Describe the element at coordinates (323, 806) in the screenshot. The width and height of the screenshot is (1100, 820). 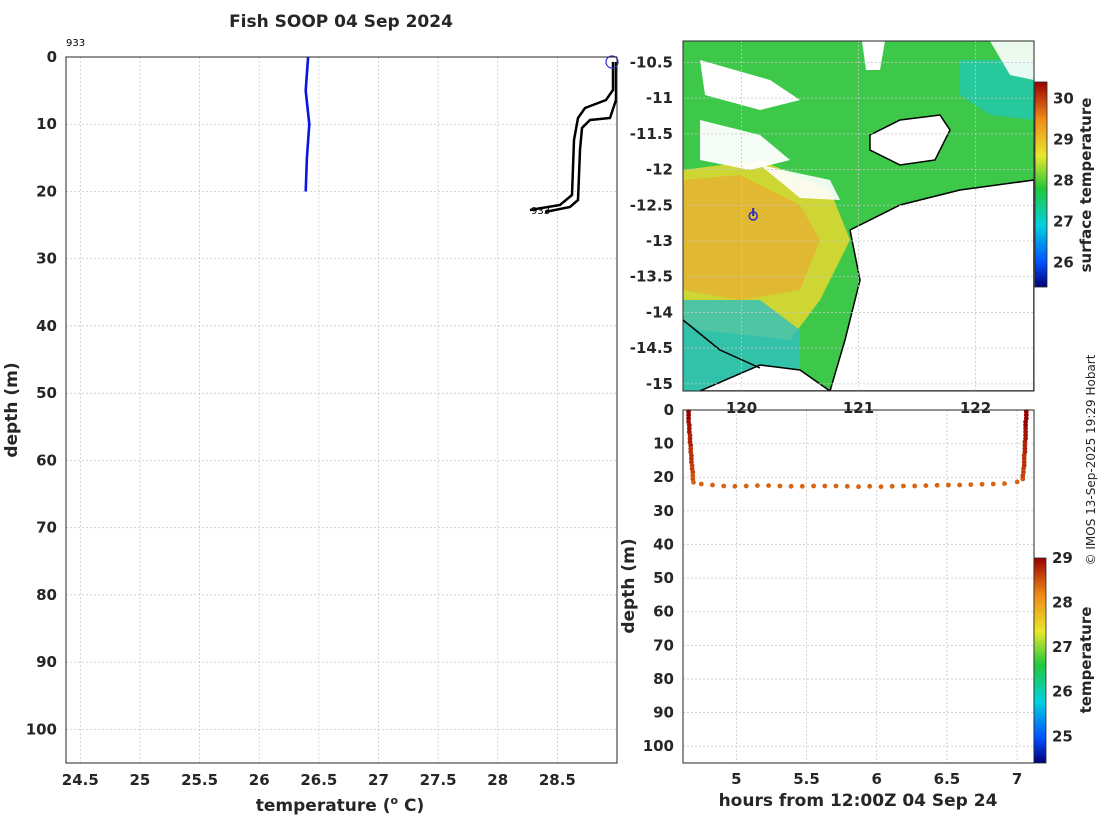
I see `profile-x-label-main: temperature (` at that location.